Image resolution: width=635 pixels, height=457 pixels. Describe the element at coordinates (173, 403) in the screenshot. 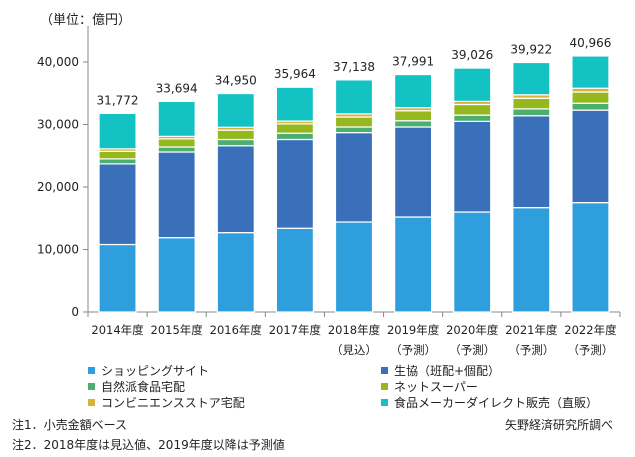

I see `legend-label: コンビニエンスストア宅配` at that location.